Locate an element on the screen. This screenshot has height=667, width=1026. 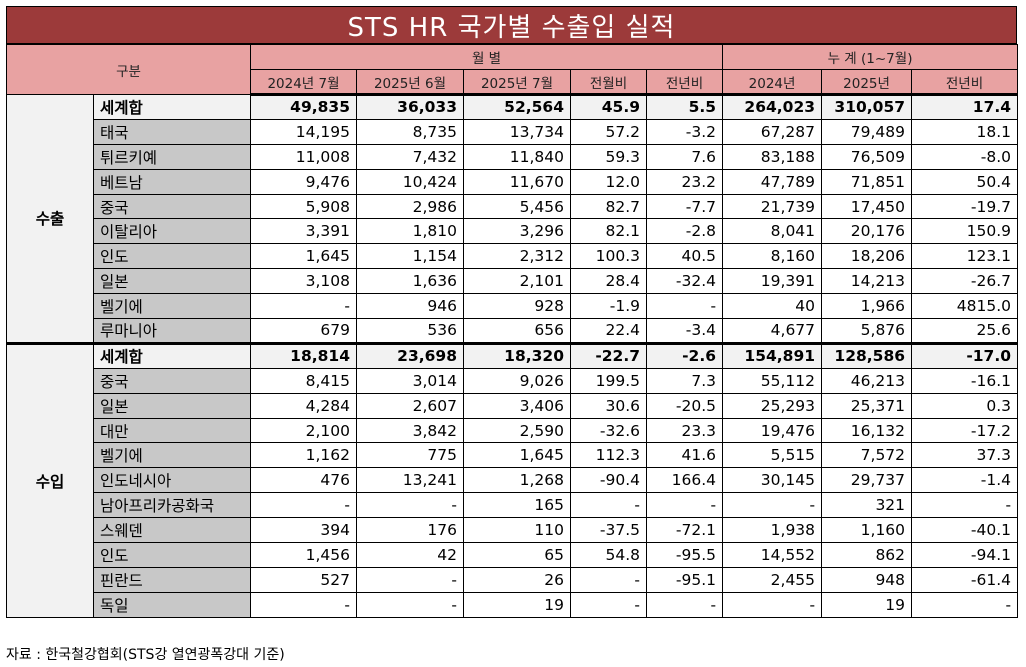
value-cell: 1,154 is located at coordinates (410, 256).